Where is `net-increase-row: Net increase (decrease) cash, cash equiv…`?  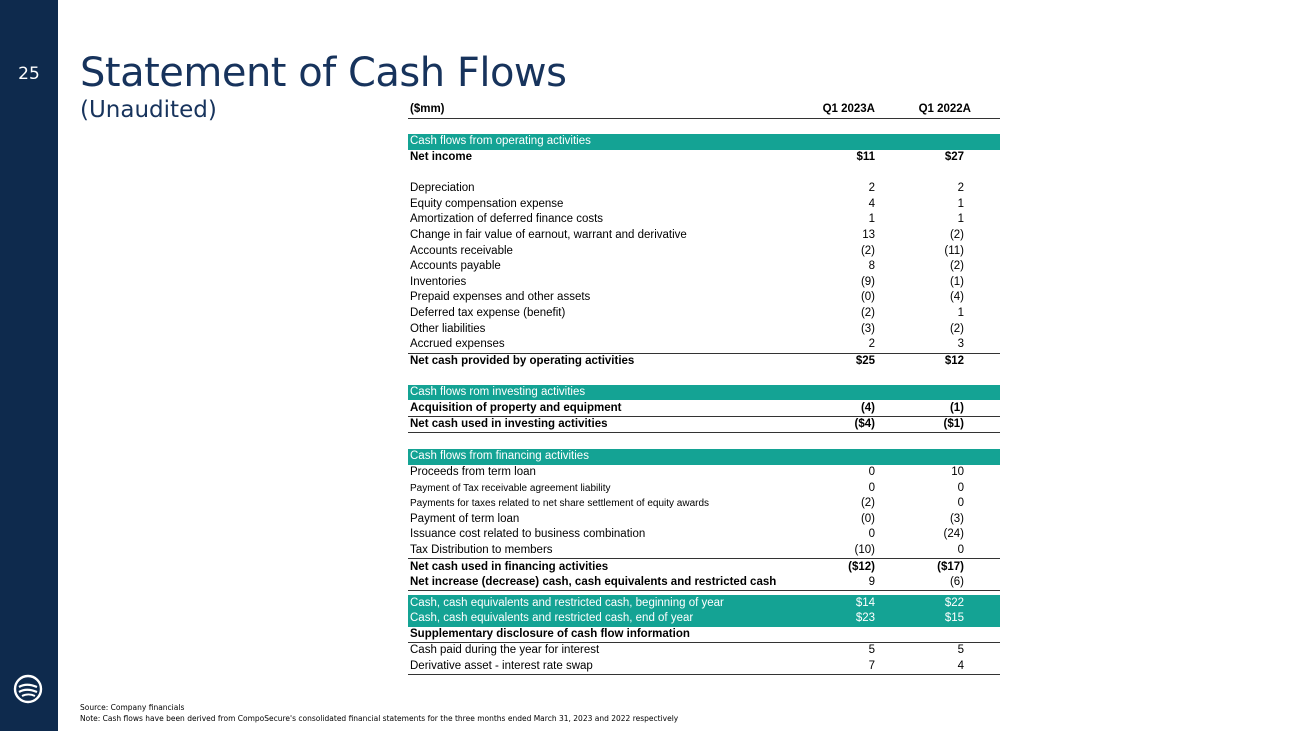
net-increase-row: Net increase (decrease) cash, cash equiv… is located at coordinates (704, 583).